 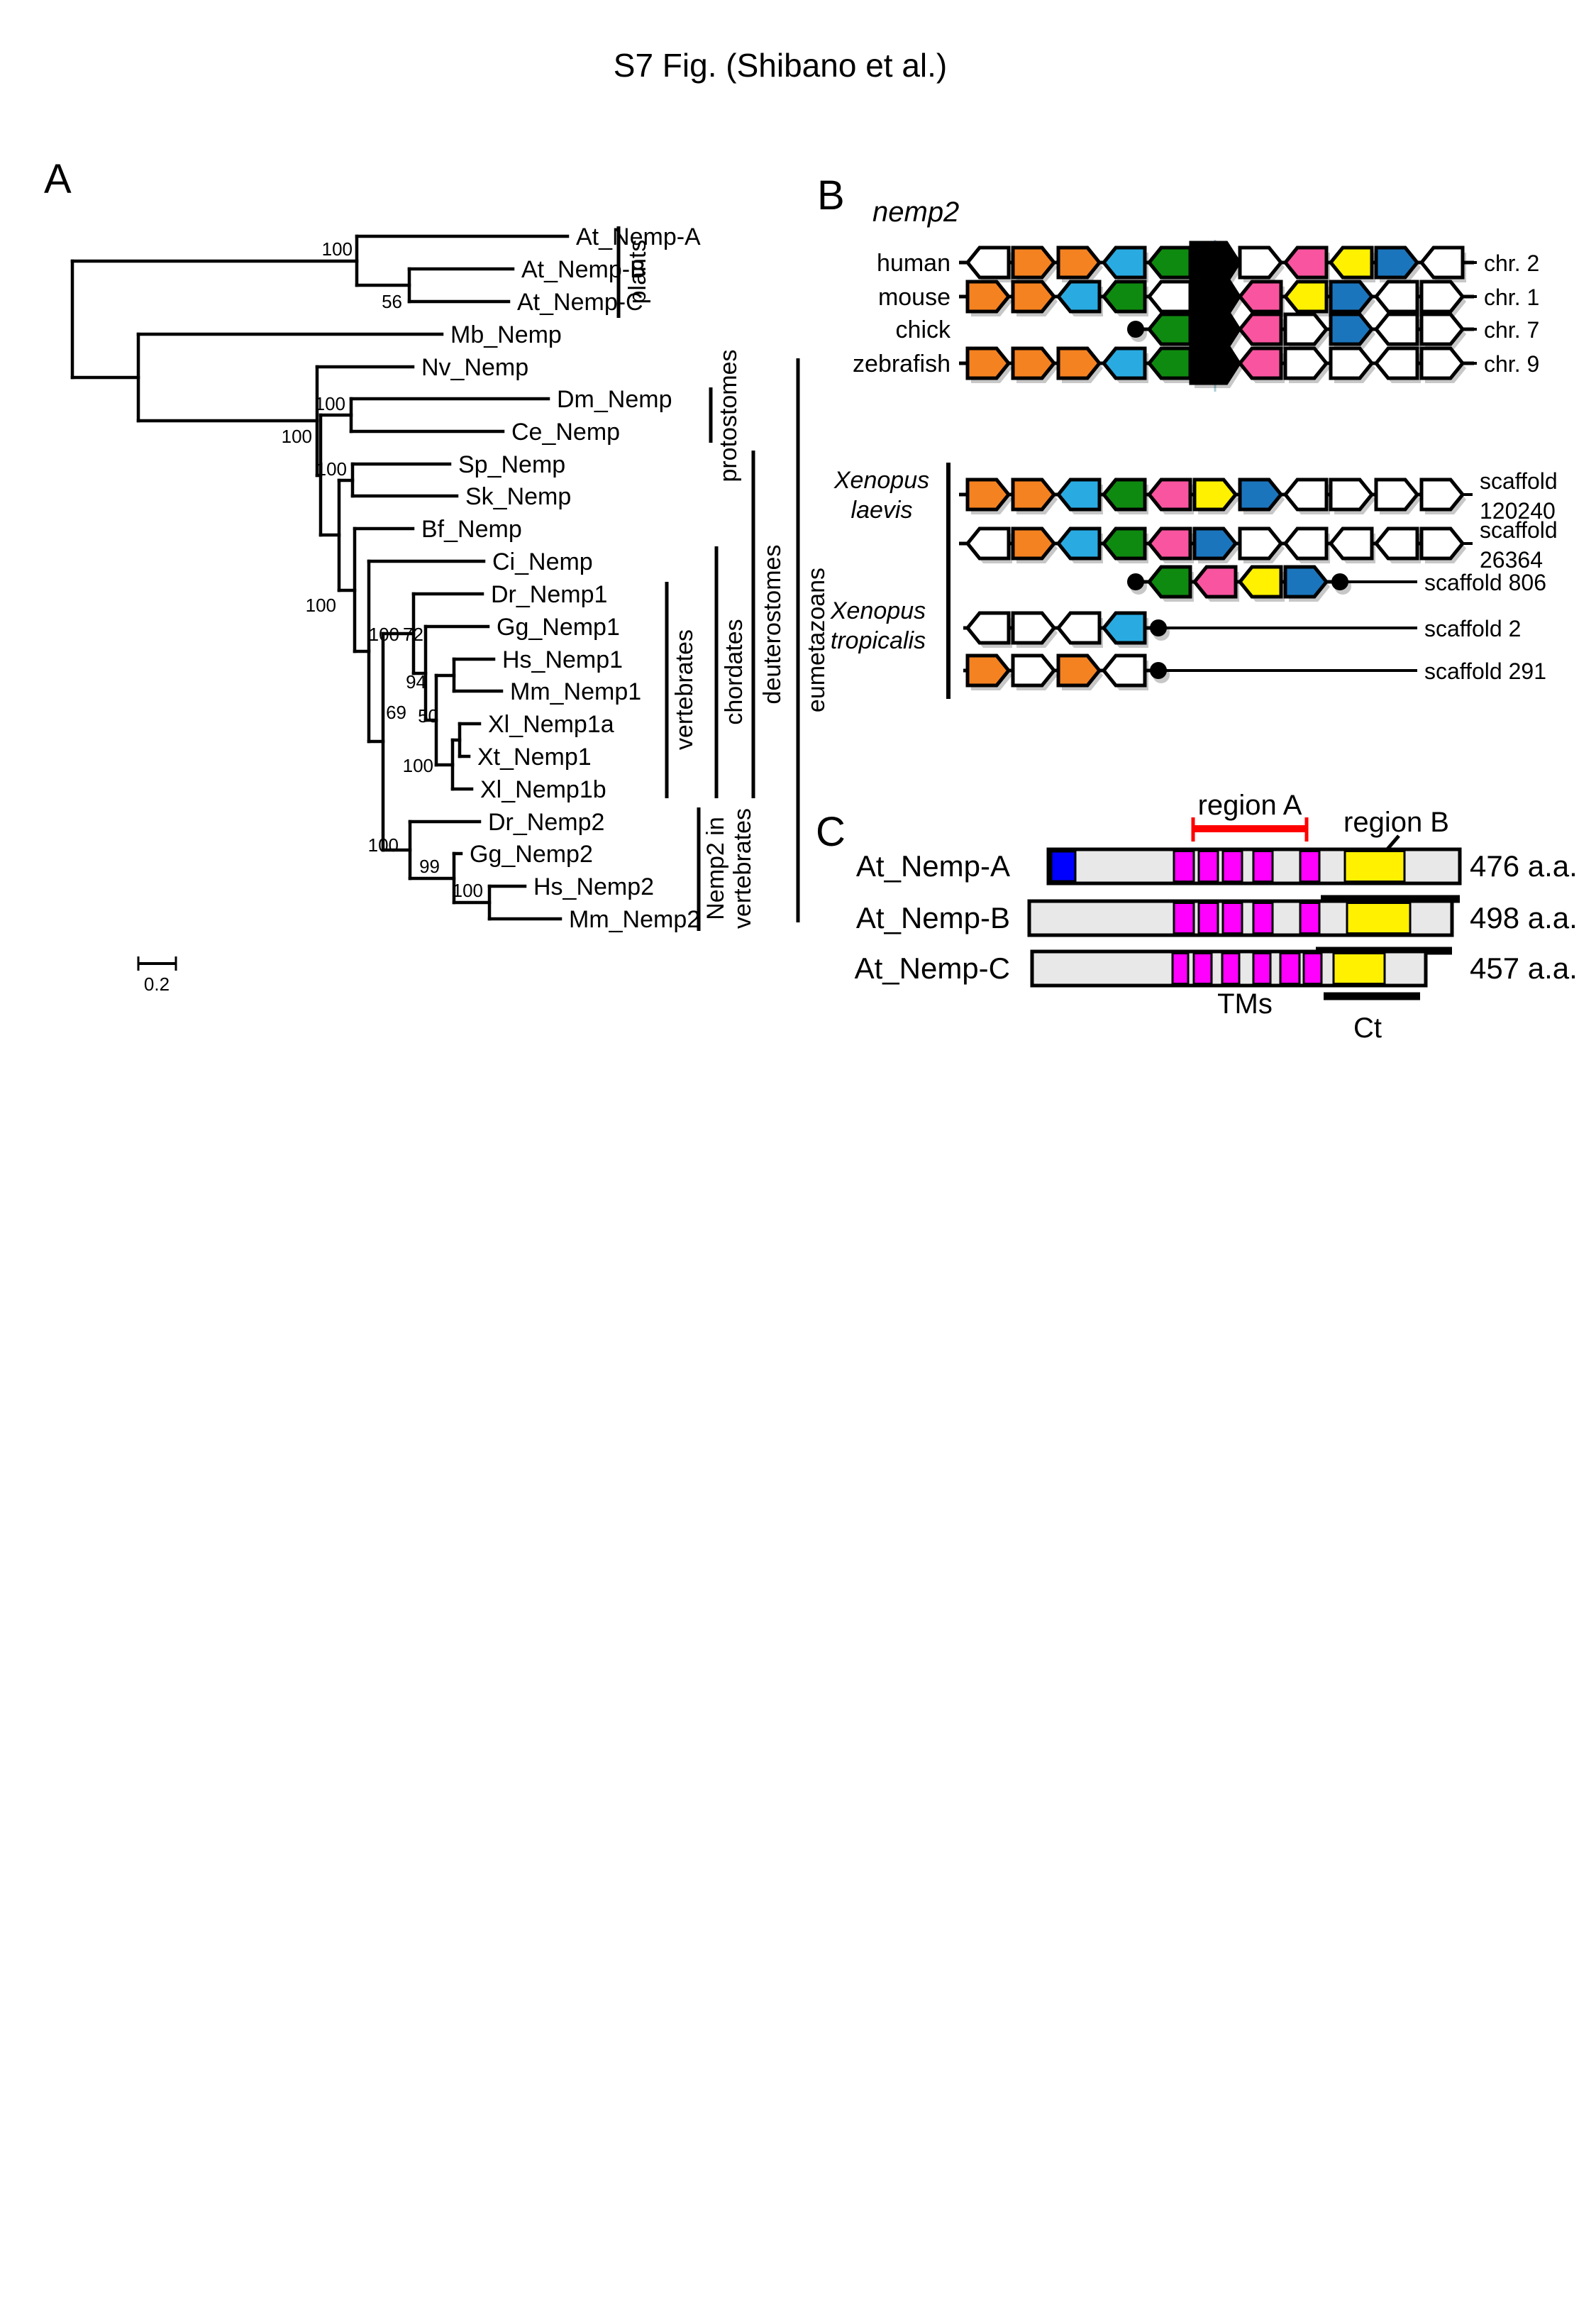 What do you see at coordinates (1511, 560) in the screenshot?
I see `locus-label: 26364` at bounding box center [1511, 560].